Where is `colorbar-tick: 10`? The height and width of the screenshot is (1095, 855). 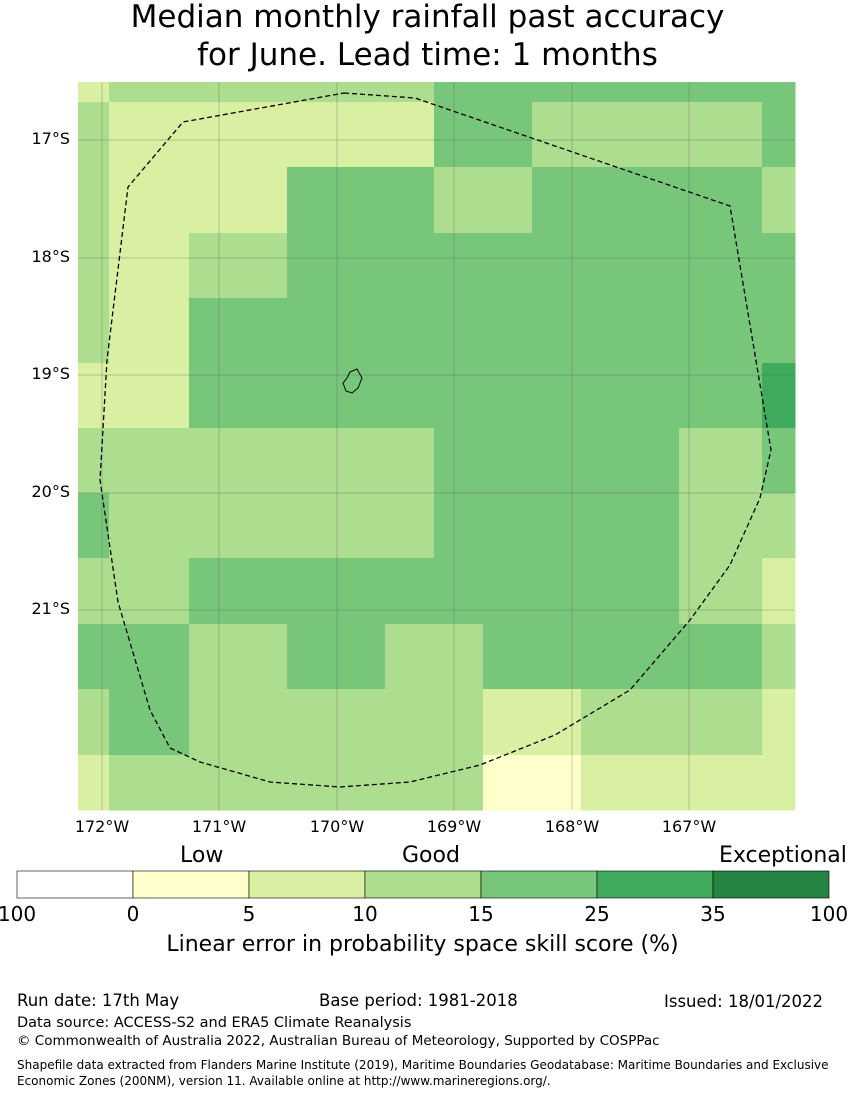
colorbar-tick: 10 is located at coordinates (365, 914).